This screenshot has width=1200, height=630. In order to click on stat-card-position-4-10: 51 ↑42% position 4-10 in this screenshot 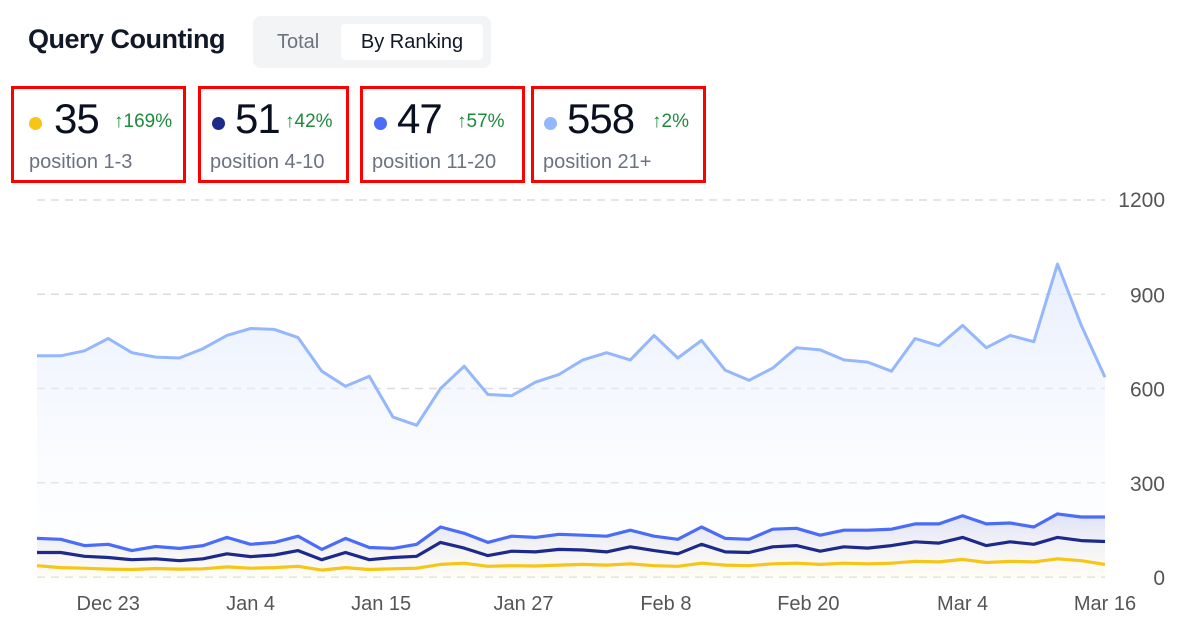, I will do `click(273, 134)`.